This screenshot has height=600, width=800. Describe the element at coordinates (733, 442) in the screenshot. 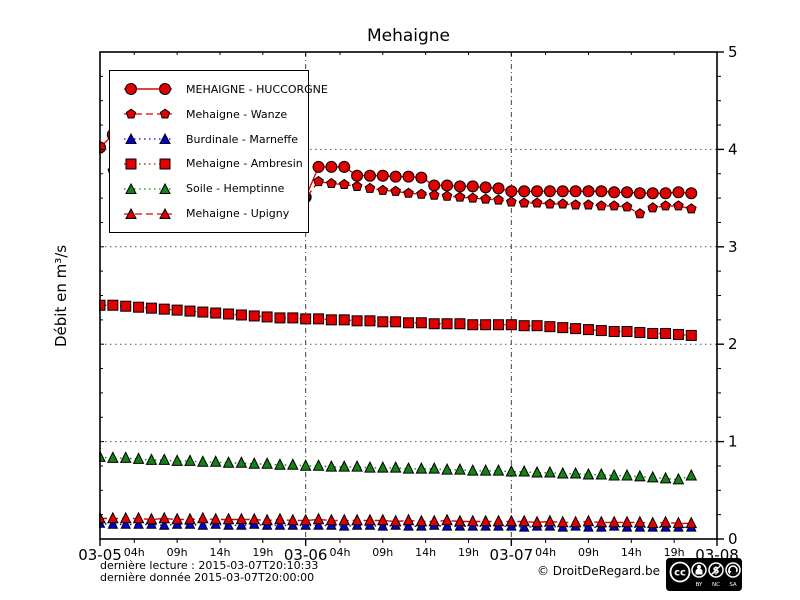

I see `y-tick-label: 1` at that location.